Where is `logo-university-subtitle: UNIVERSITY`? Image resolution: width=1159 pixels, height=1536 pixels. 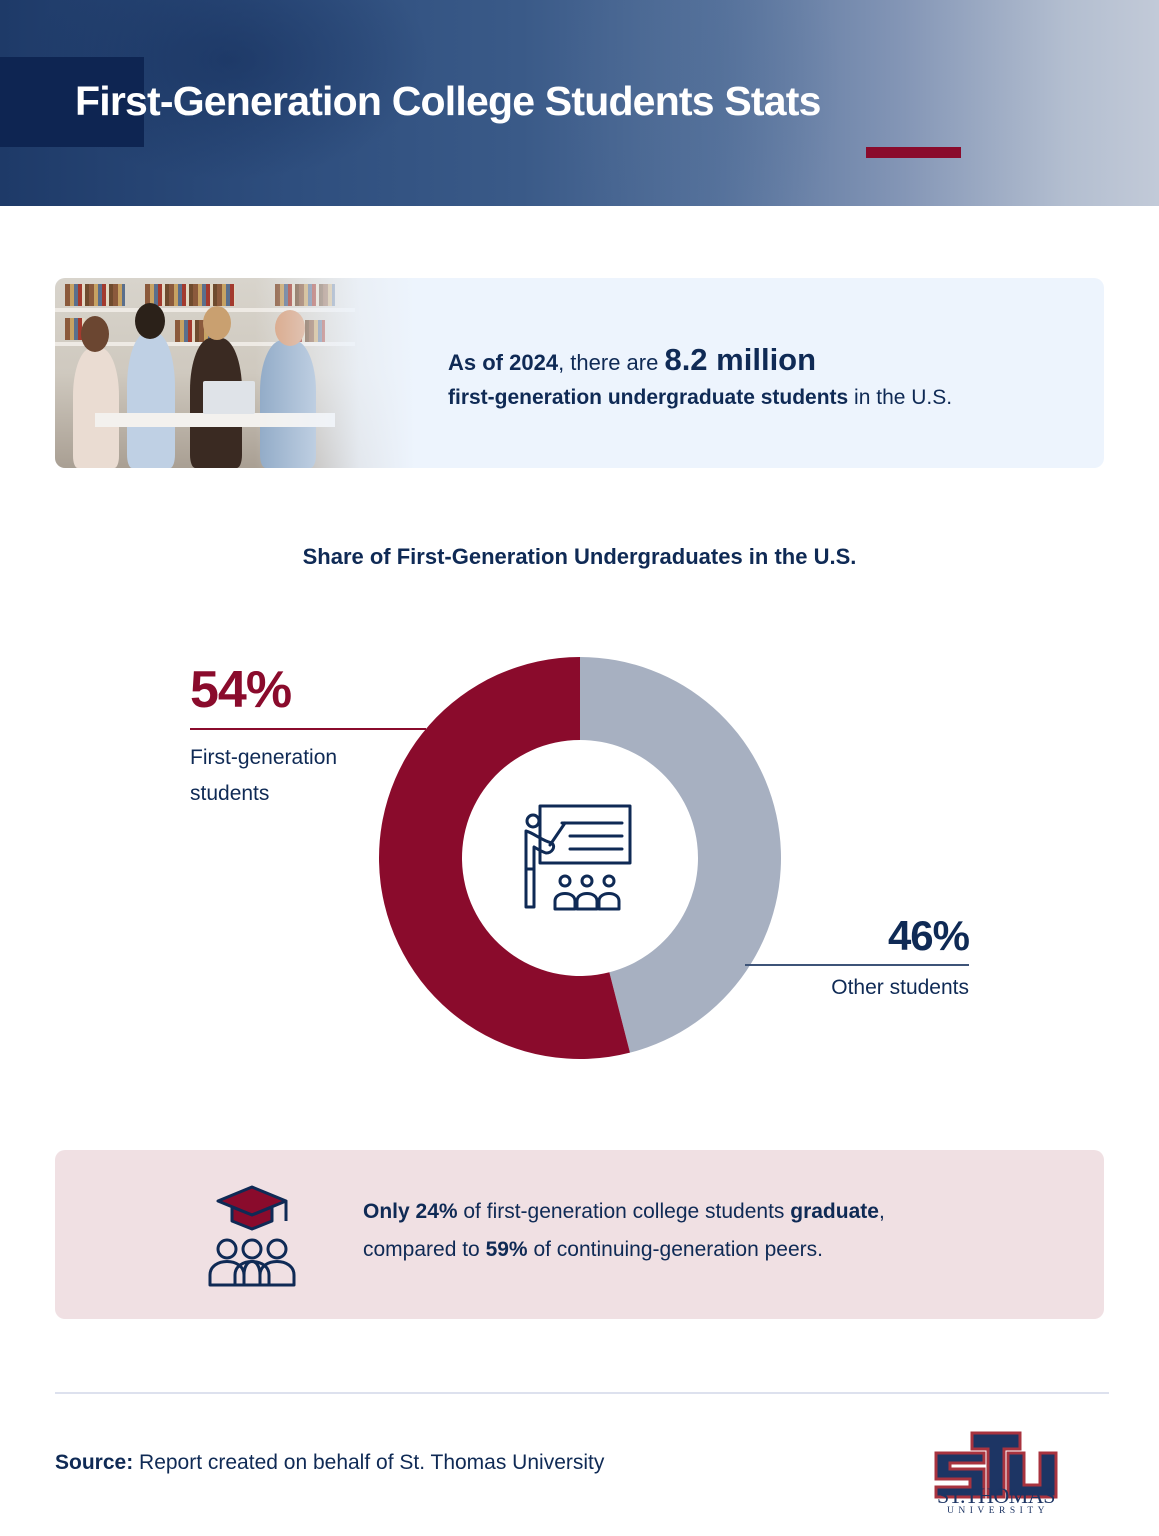
logo-university-subtitle: UNIVERSITY is located at coordinates (998, 1511).